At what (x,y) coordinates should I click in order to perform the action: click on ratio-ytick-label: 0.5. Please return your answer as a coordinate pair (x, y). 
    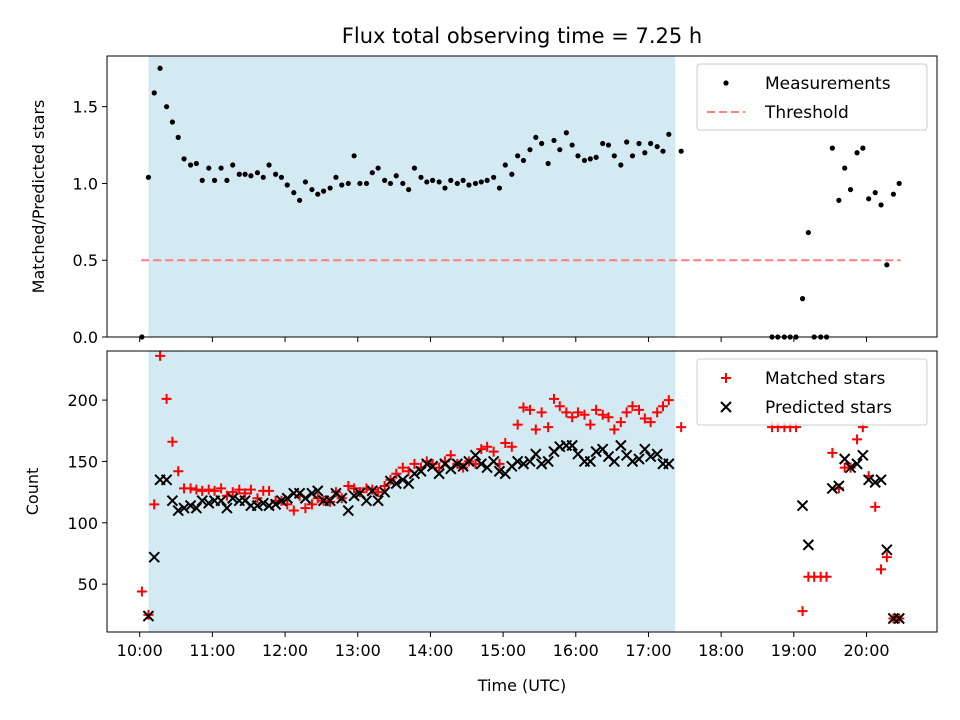
    Looking at the image, I should click on (85, 260).